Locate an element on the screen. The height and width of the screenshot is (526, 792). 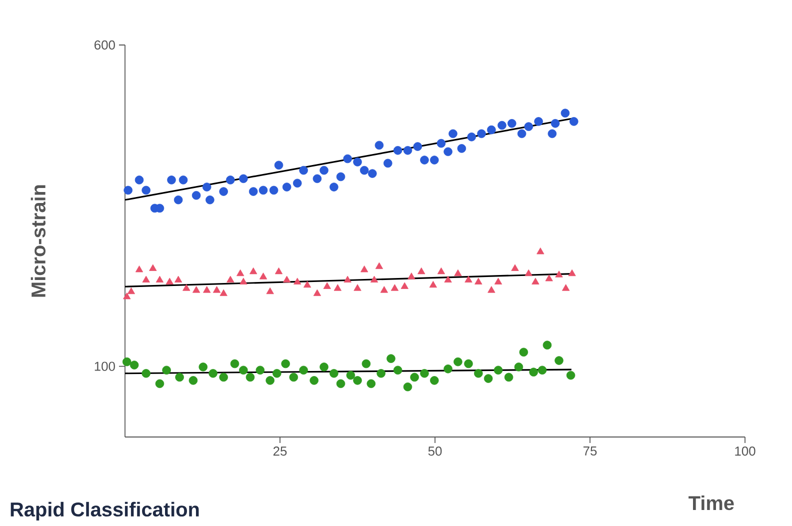
x-tick-label: 75 is located at coordinates (590, 451).